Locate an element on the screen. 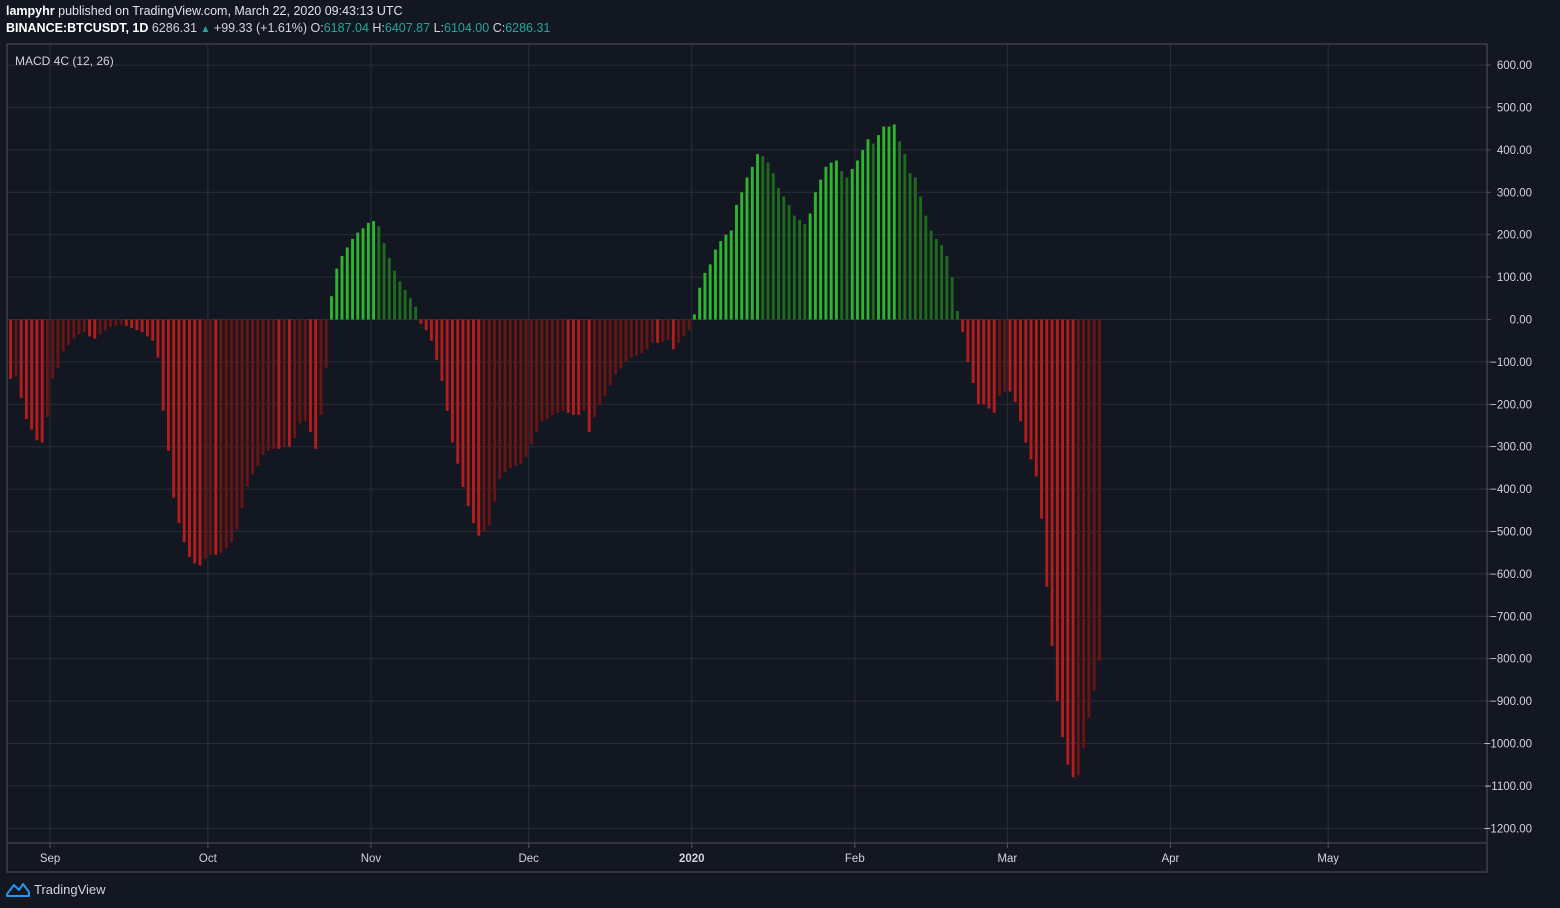 The width and height of the screenshot is (1560, 908). indicator-title: MACD 4C (12, 26) is located at coordinates (64, 61).